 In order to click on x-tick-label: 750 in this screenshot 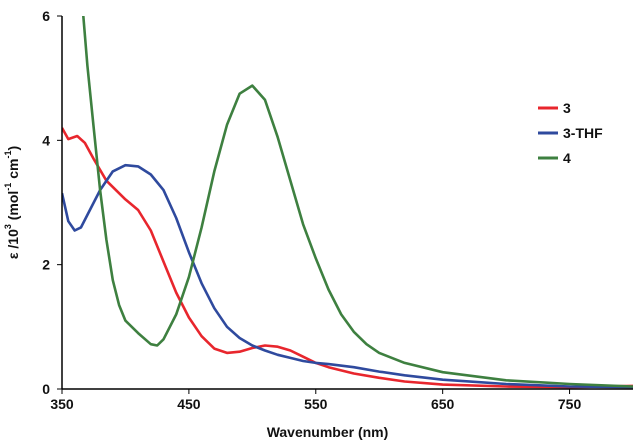, I will do `click(570, 404)`.